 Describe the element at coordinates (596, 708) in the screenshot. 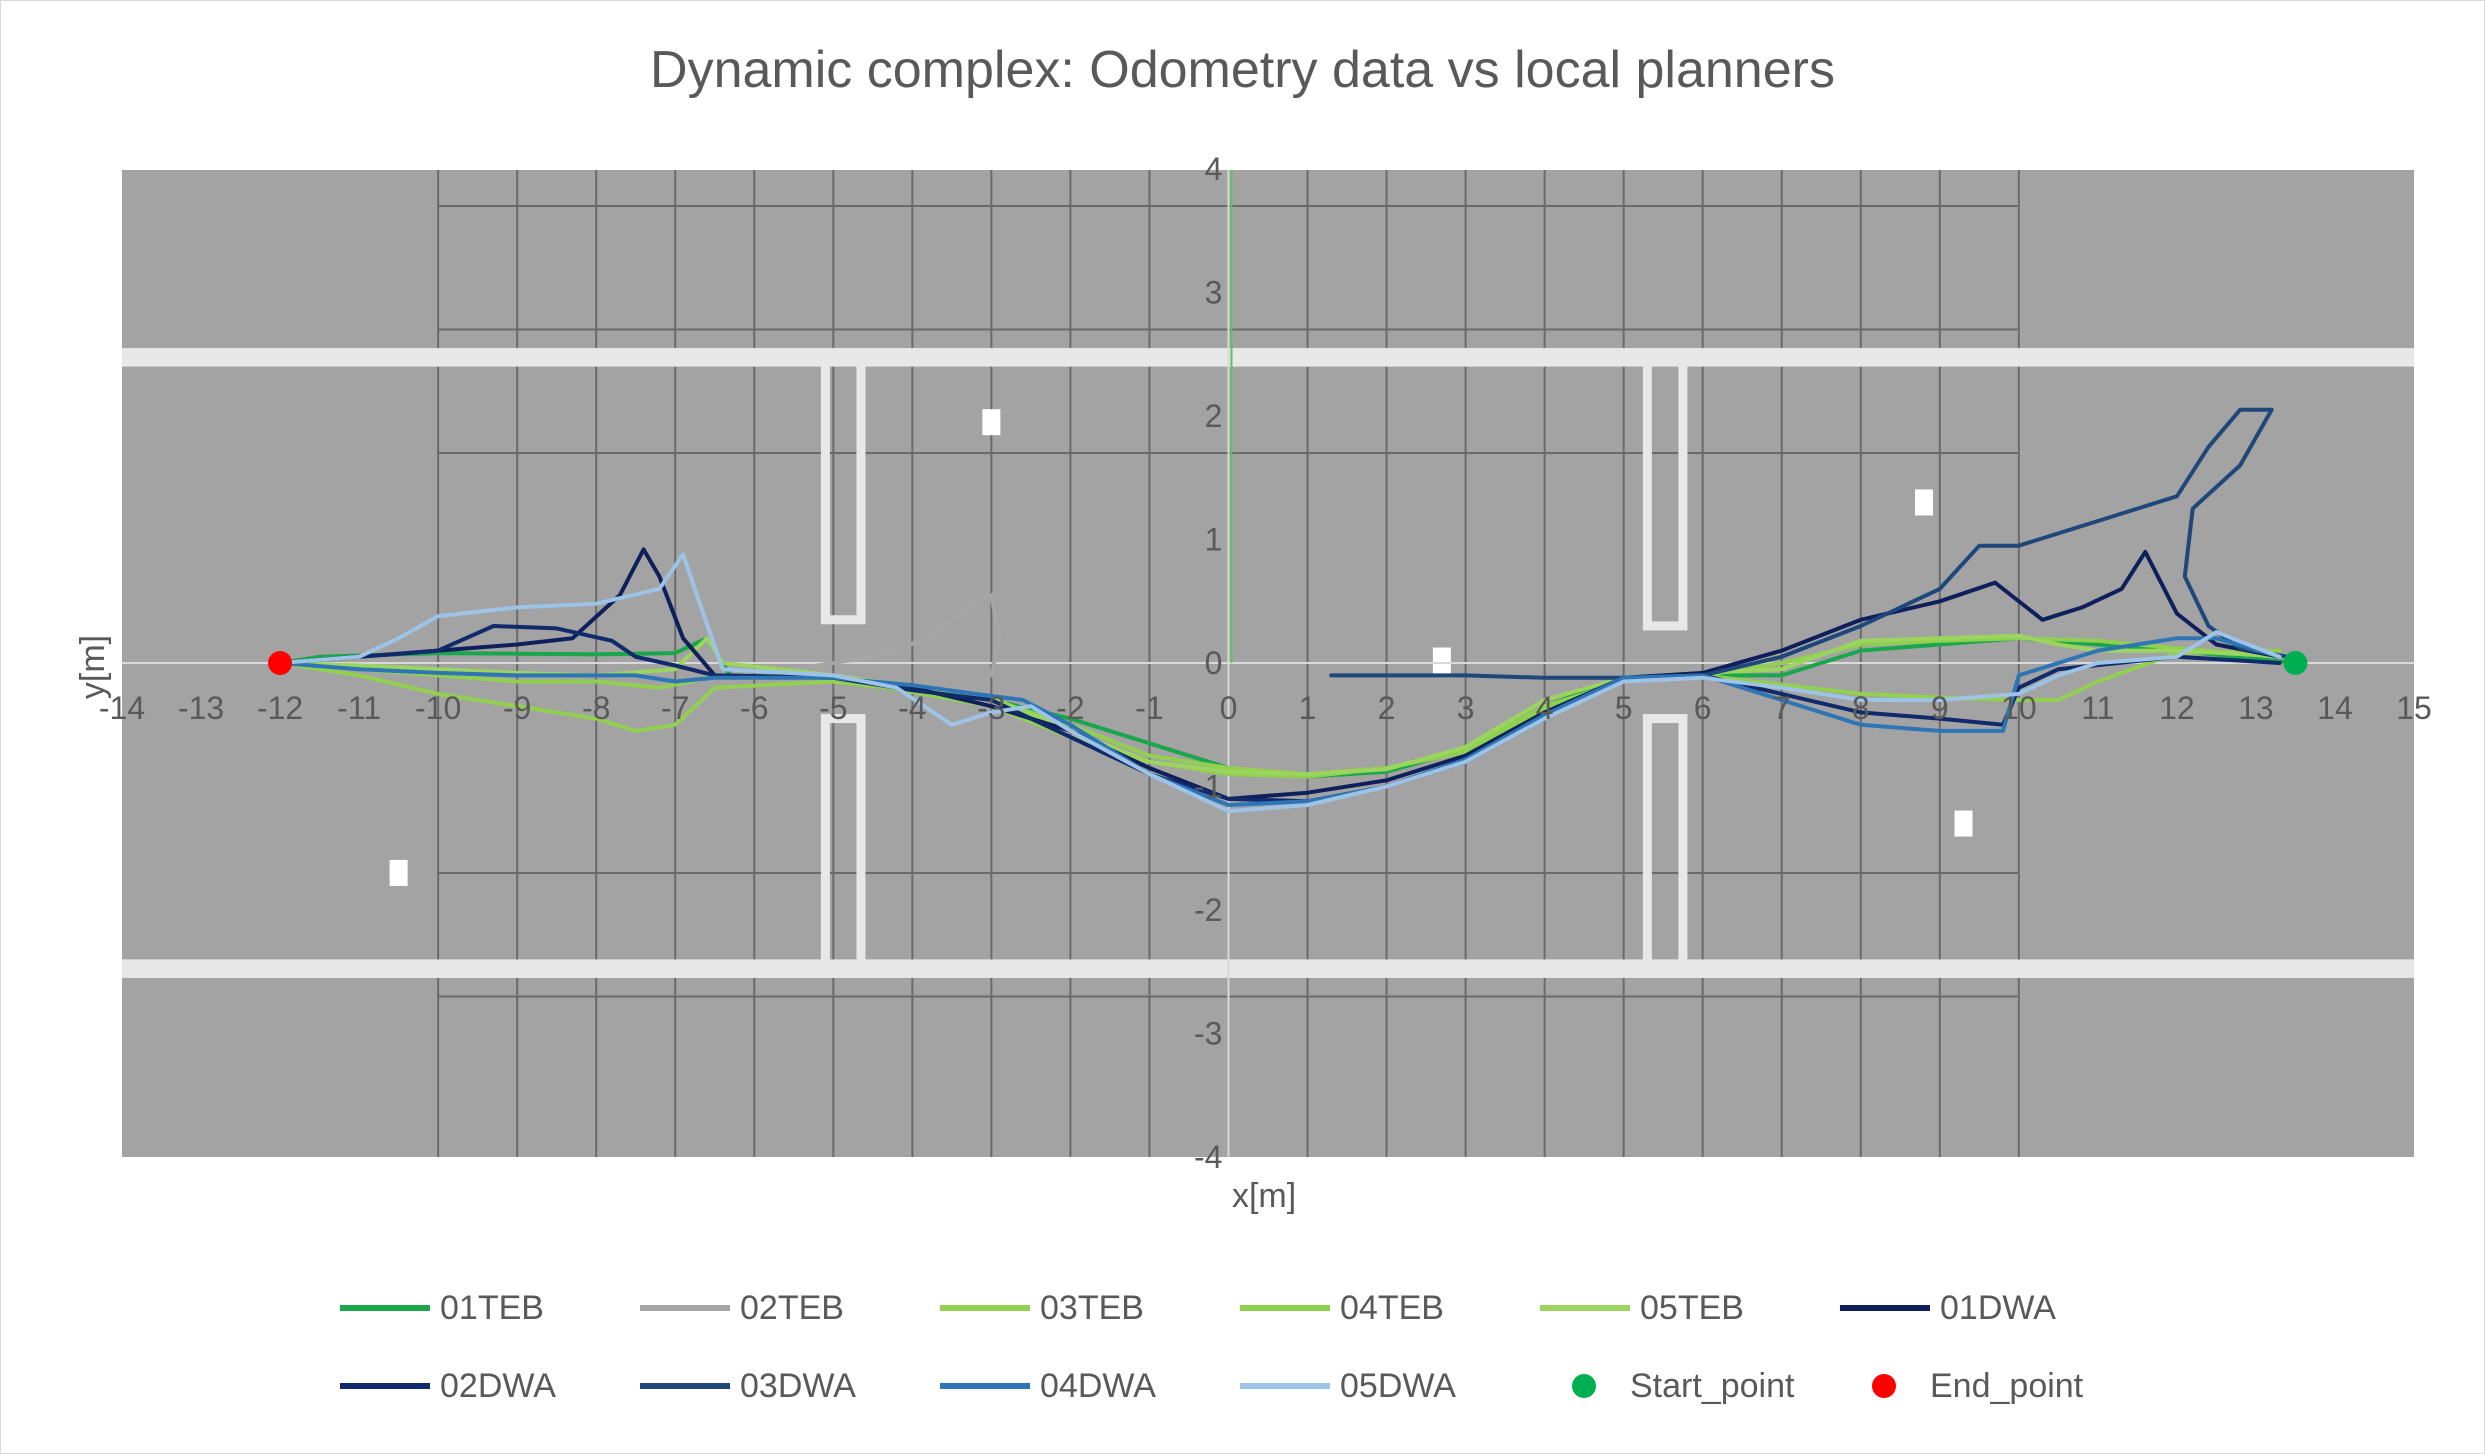

I see `x-tick-label: -8` at that location.